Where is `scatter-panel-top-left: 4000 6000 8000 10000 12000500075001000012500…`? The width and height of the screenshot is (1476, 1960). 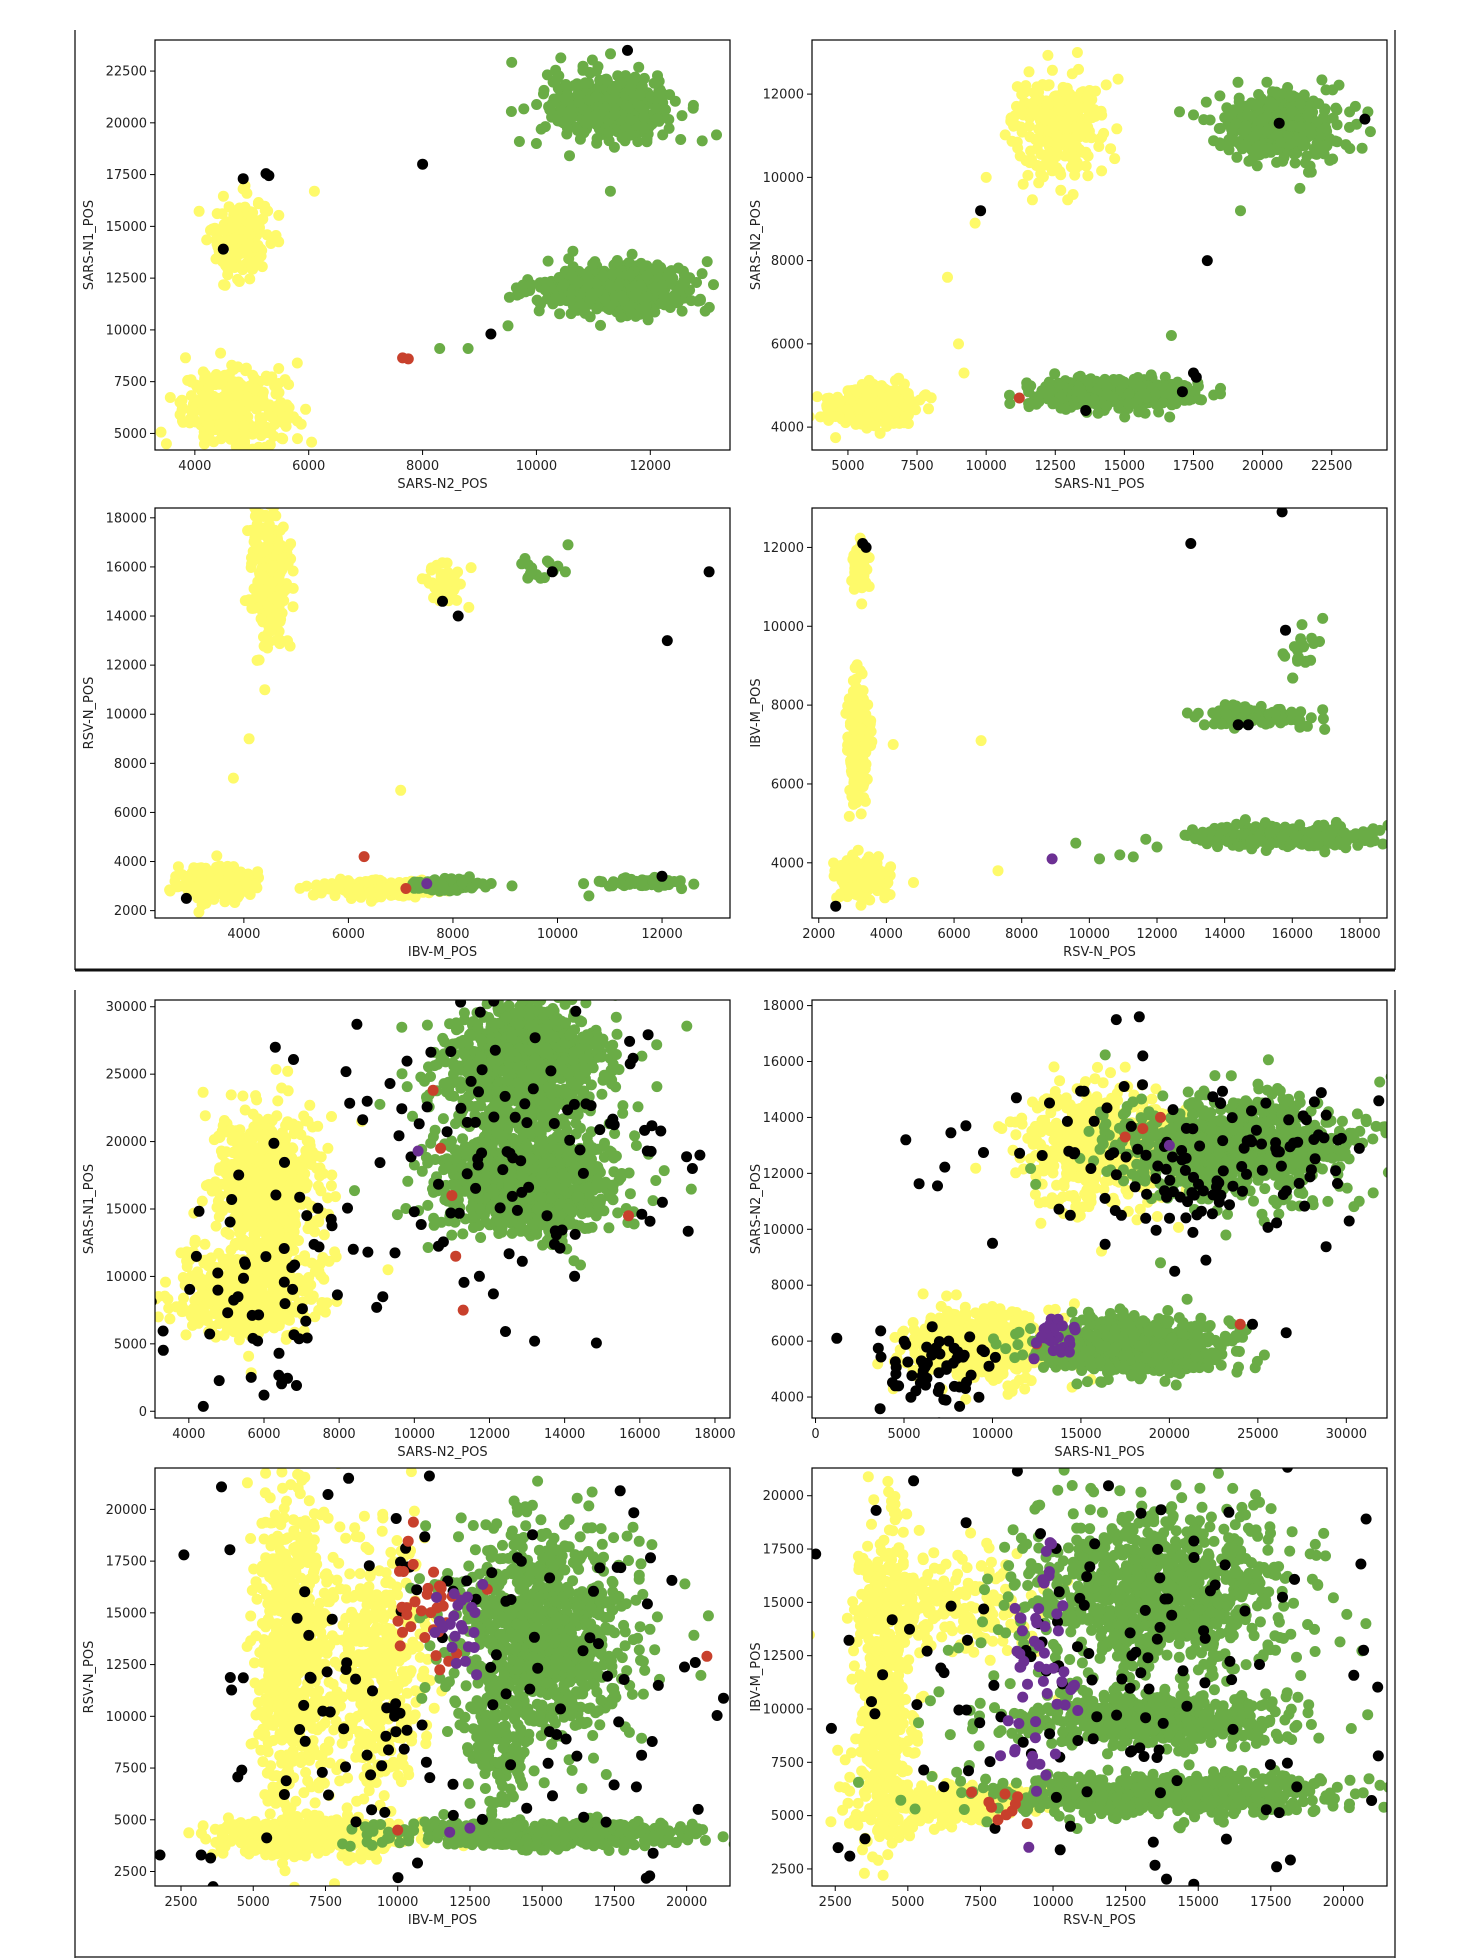 scatter-panel-top-left: 4000 6000 8000 10000 12000500075001000012500… is located at coordinates (406, 265).